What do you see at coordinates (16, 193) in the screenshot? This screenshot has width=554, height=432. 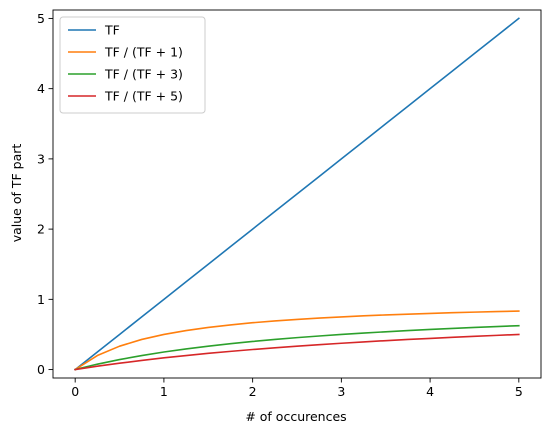 I see `y-axis-label: value of TF part` at bounding box center [16, 193].